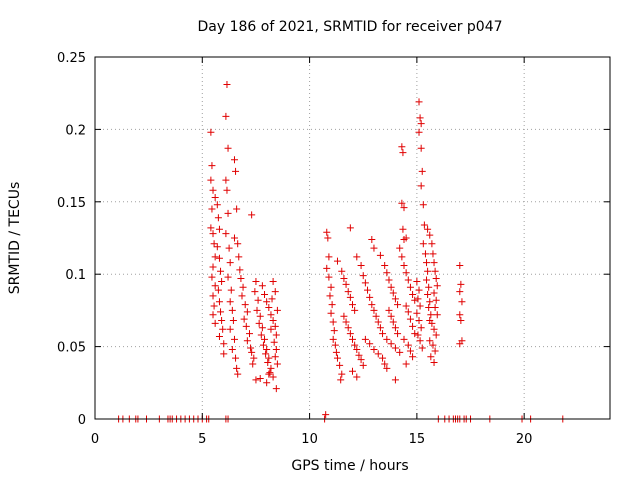  I want to click on x-tick-label: 10, so click(309, 439).